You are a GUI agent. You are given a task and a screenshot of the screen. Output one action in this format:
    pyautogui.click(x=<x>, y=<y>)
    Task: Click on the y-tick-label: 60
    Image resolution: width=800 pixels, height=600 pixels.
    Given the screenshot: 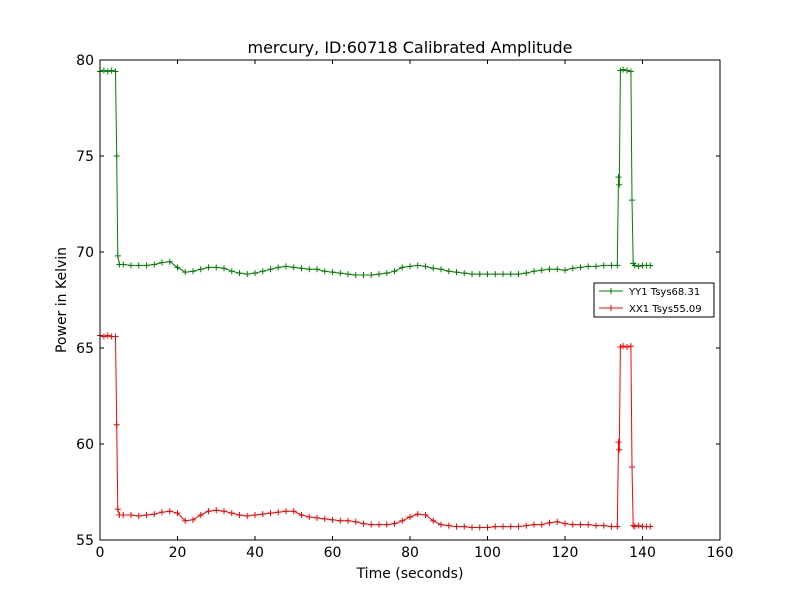 What is the action you would take?
    pyautogui.click(x=85, y=445)
    